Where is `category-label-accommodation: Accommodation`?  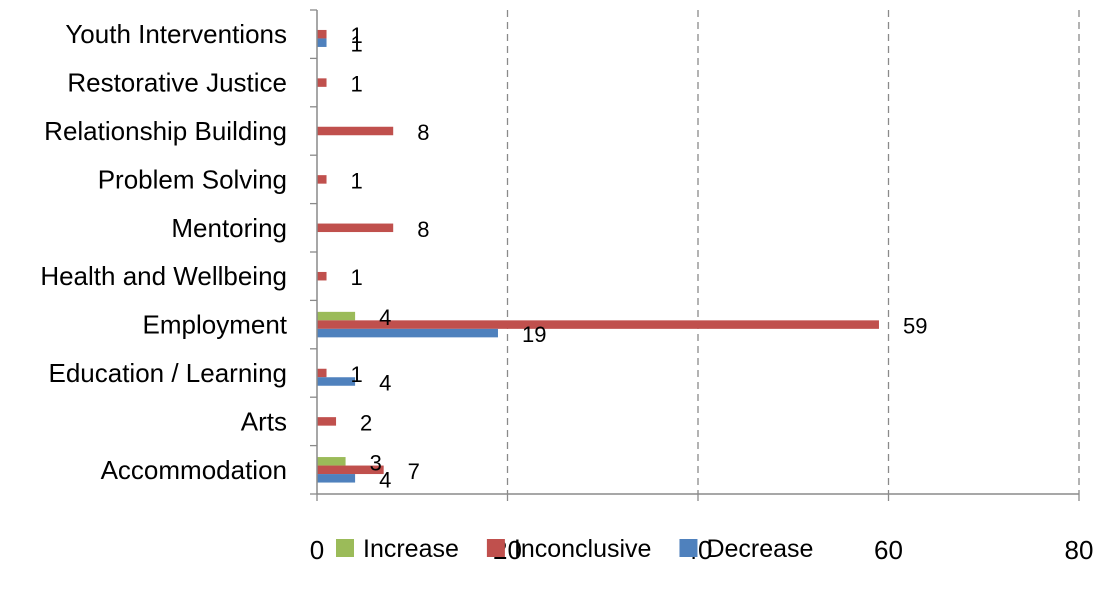
category-label-accommodation: Accommodation is located at coordinates (194, 470).